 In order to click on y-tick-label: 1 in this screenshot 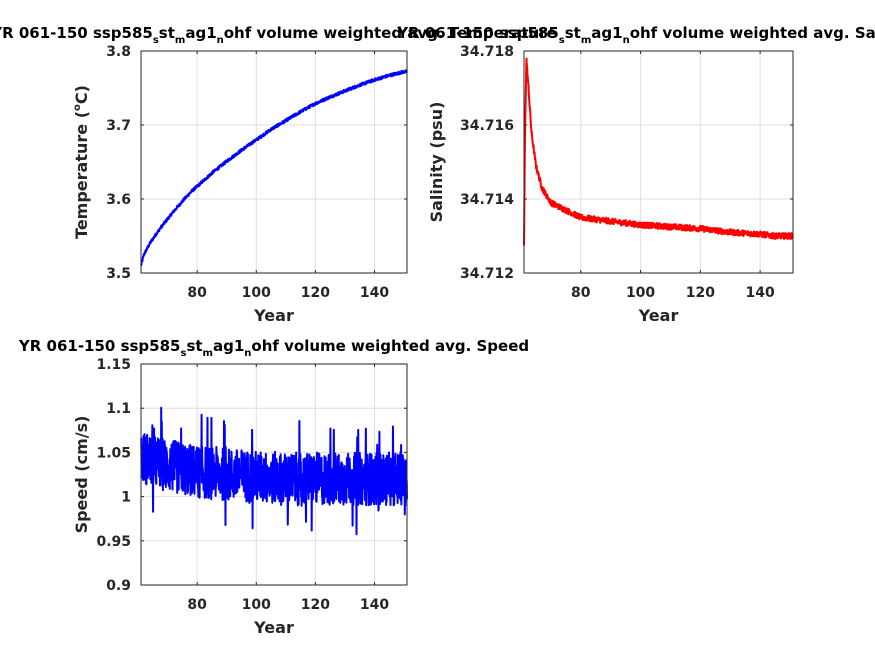, I will do `click(126, 498)`.